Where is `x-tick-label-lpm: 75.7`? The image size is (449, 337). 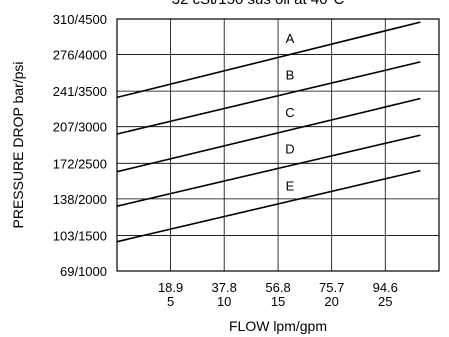 x-tick-label-lpm: 75.7 is located at coordinates (331, 287).